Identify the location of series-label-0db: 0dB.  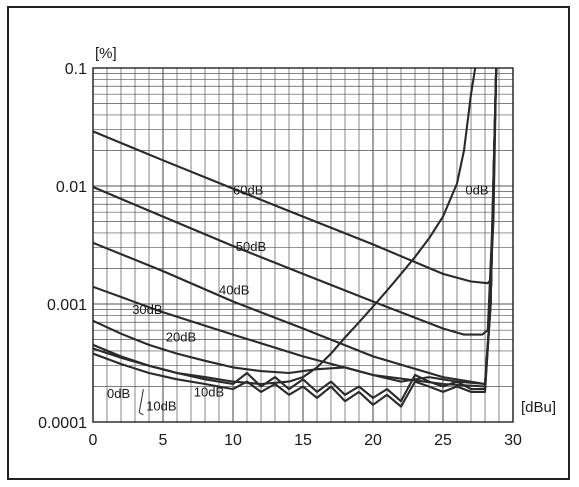
(476, 189).